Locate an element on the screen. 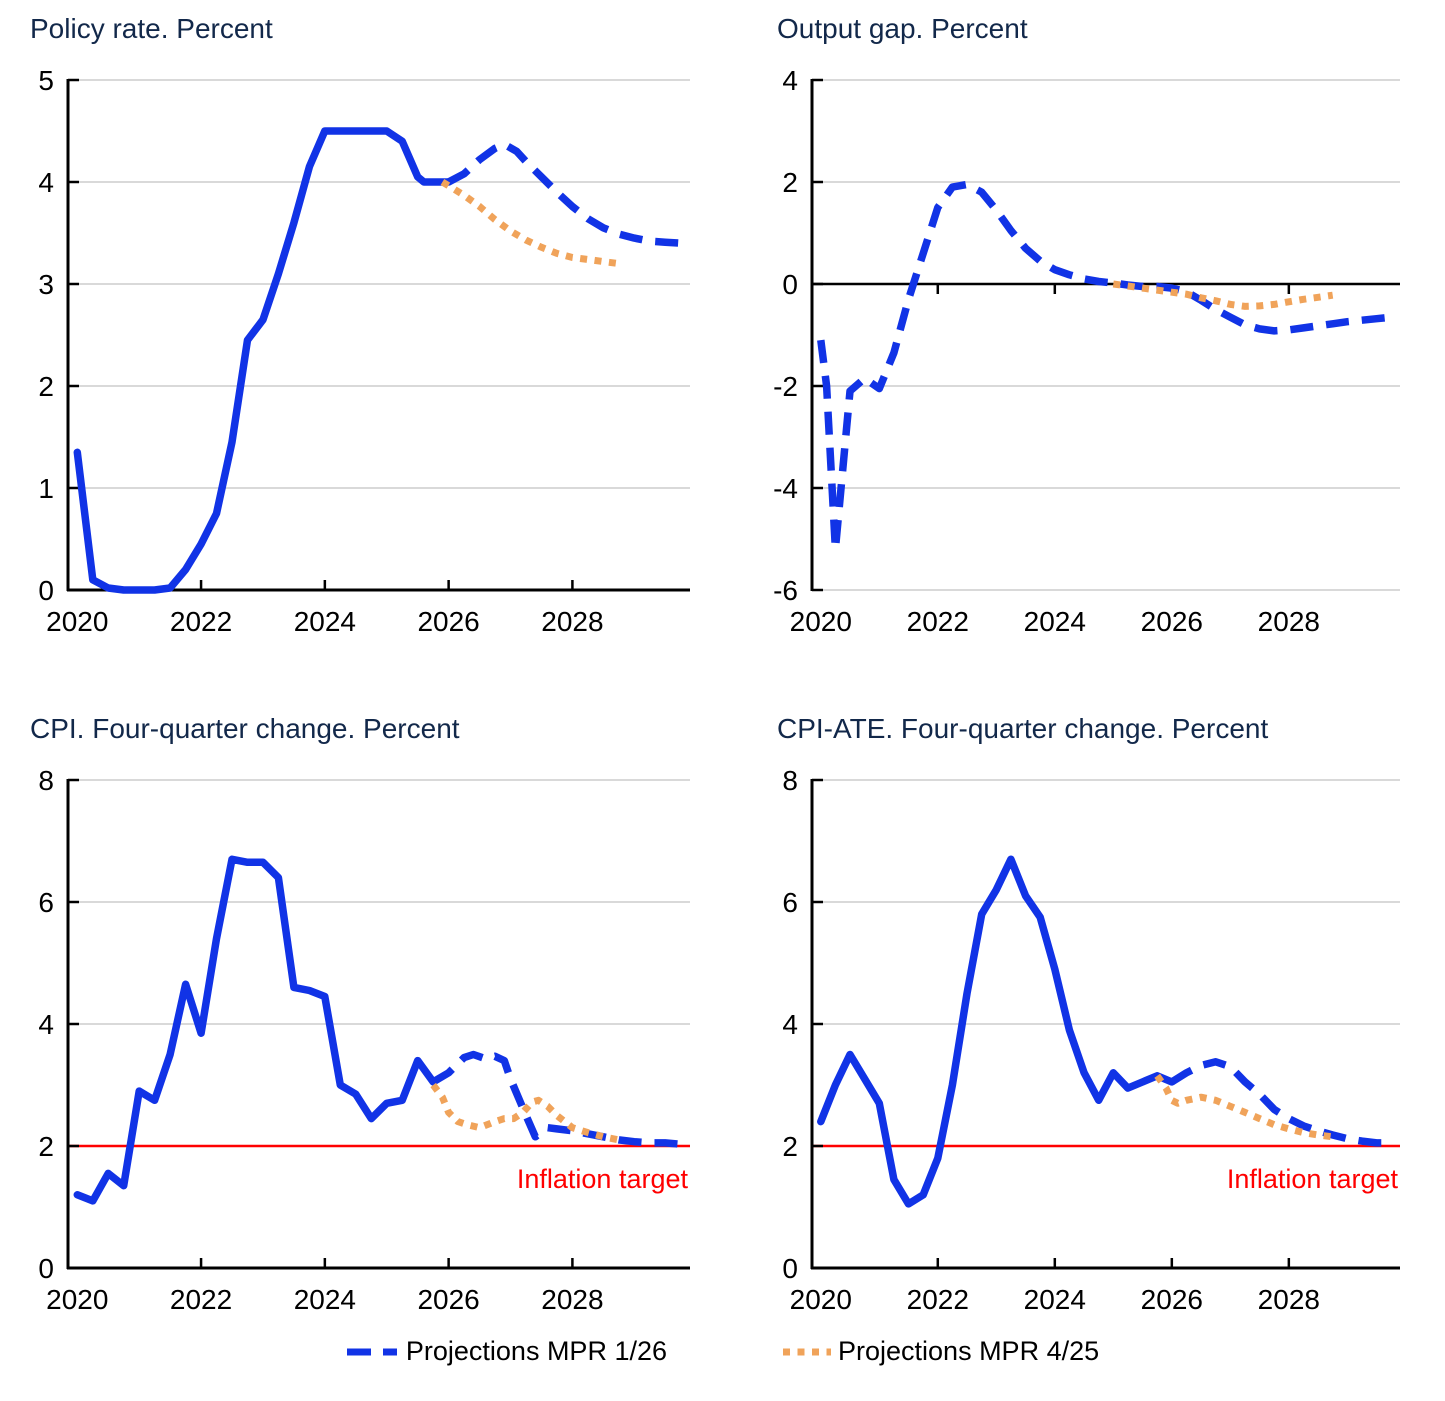 The height and width of the screenshot is (1401, 1445). y-tick-label: -2 is located at coordinates (785, 386).